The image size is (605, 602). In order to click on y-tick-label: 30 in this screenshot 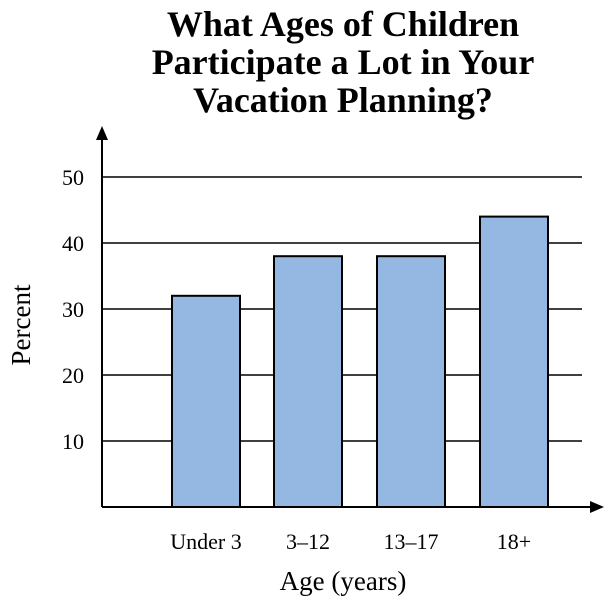, I will do `click(73, 309)`.